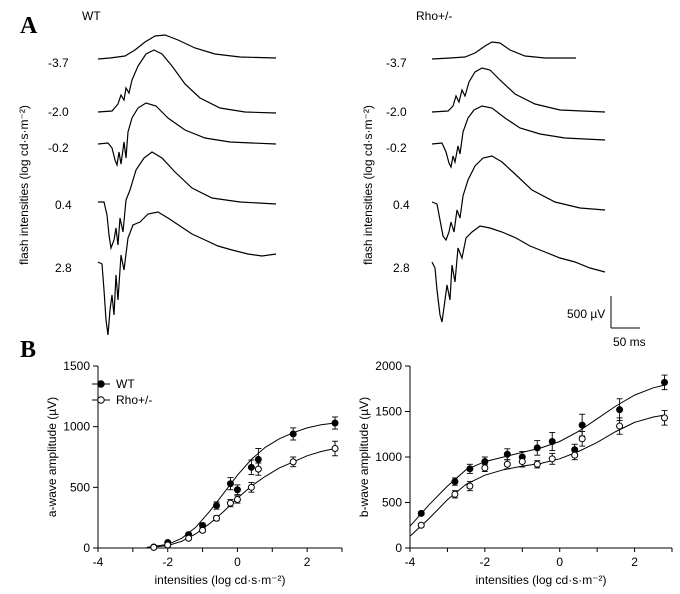  I want to click on b-wave-x-tick-label: 2, so click(634, 562).